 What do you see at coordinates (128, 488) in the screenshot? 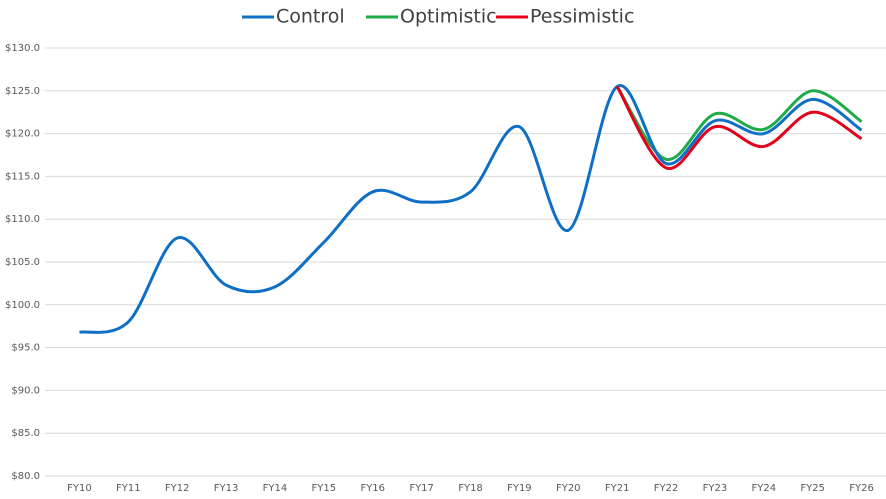
I see `x-tick-label: FY11` at bounding box center [128, 488].